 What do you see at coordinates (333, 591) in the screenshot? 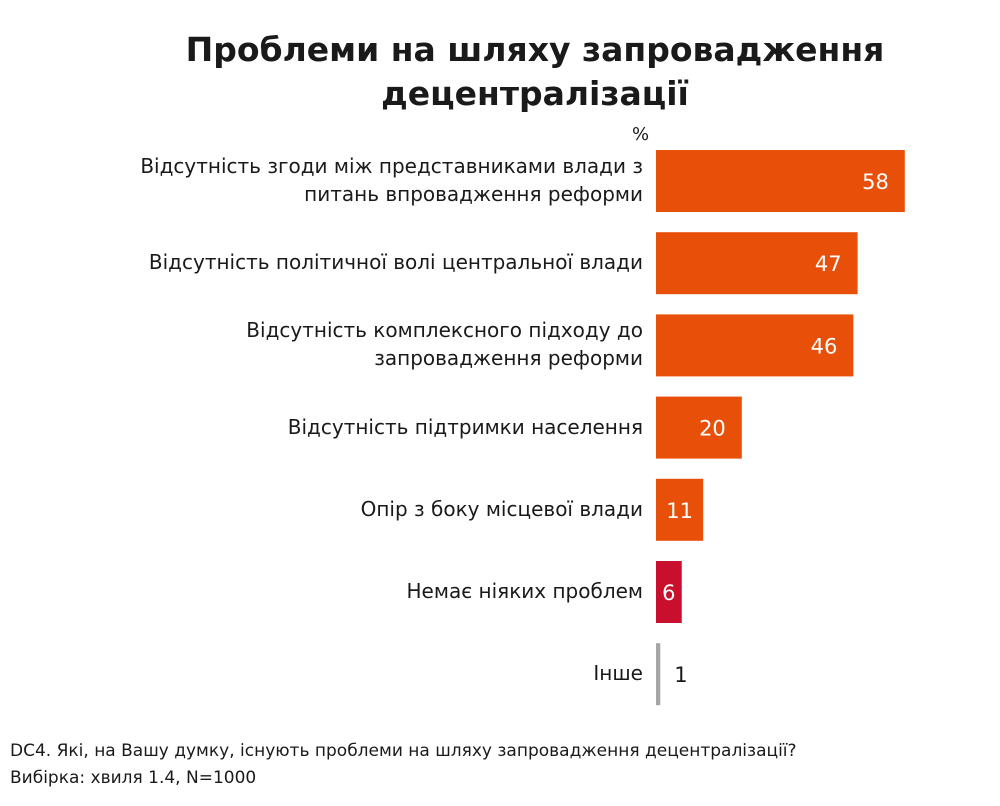
I see `category-label-5: Немає ніяких проблем` at bounding box center [333, 591].